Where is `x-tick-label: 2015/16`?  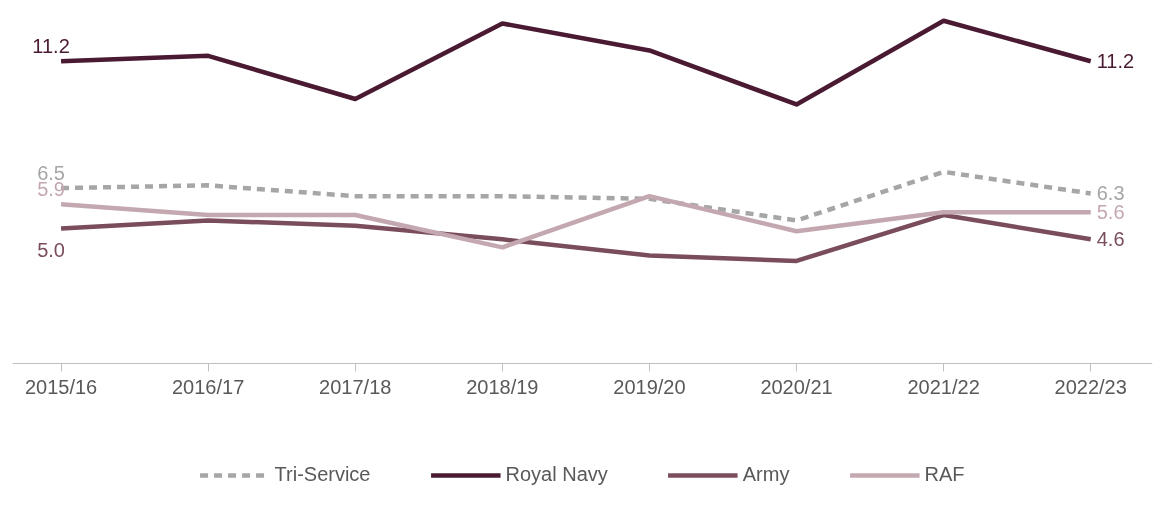 x-tick-label: 2015/16 is located at coordinates (61, 387).